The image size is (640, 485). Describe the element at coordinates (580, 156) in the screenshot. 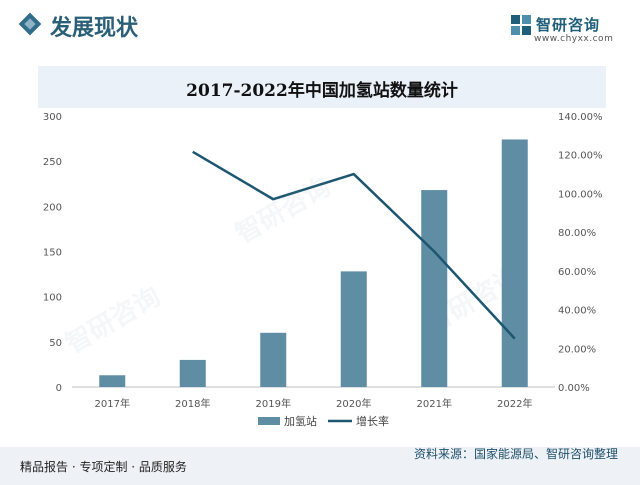

I see `y-right-tick-label: 120.00%` at that location.